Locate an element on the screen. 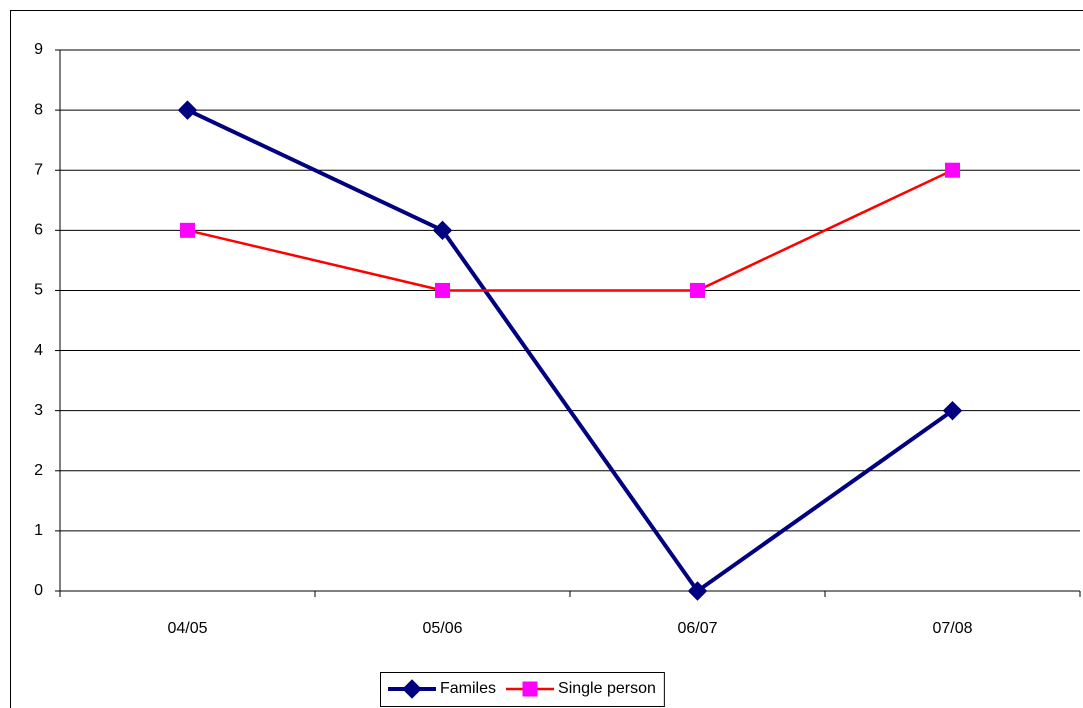 This screenshot has width=1083, height=708. y-tick-label: 5 is located at coordinates (38, 290).